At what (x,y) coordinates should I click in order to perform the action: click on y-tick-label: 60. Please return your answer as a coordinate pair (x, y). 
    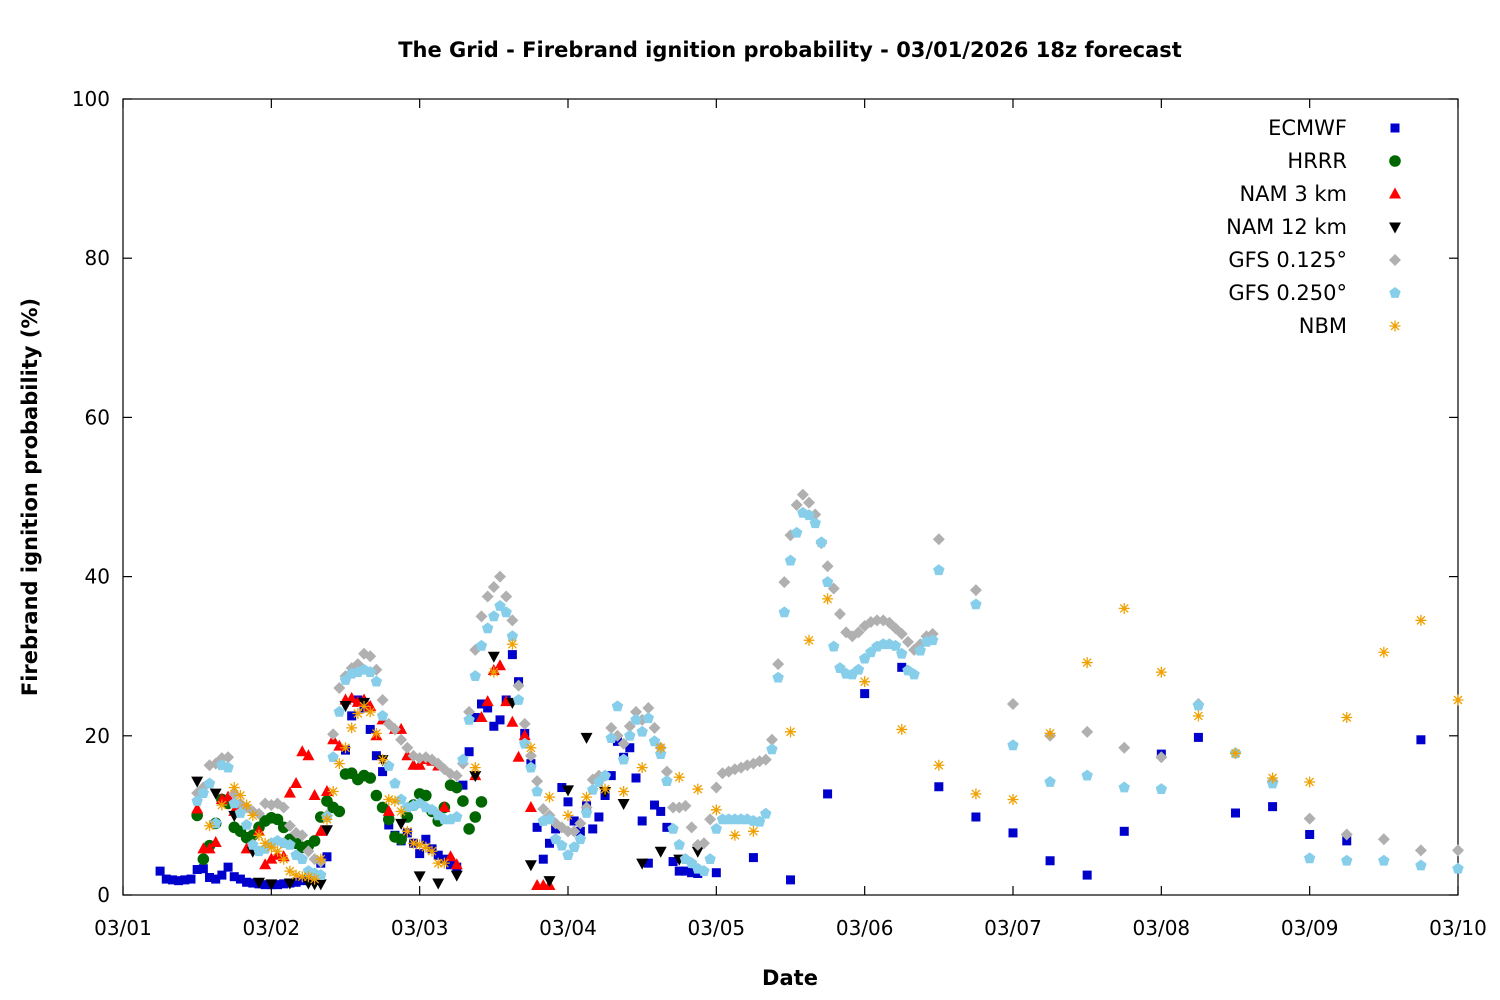
    Looking at the image, I should click on (97, 417).